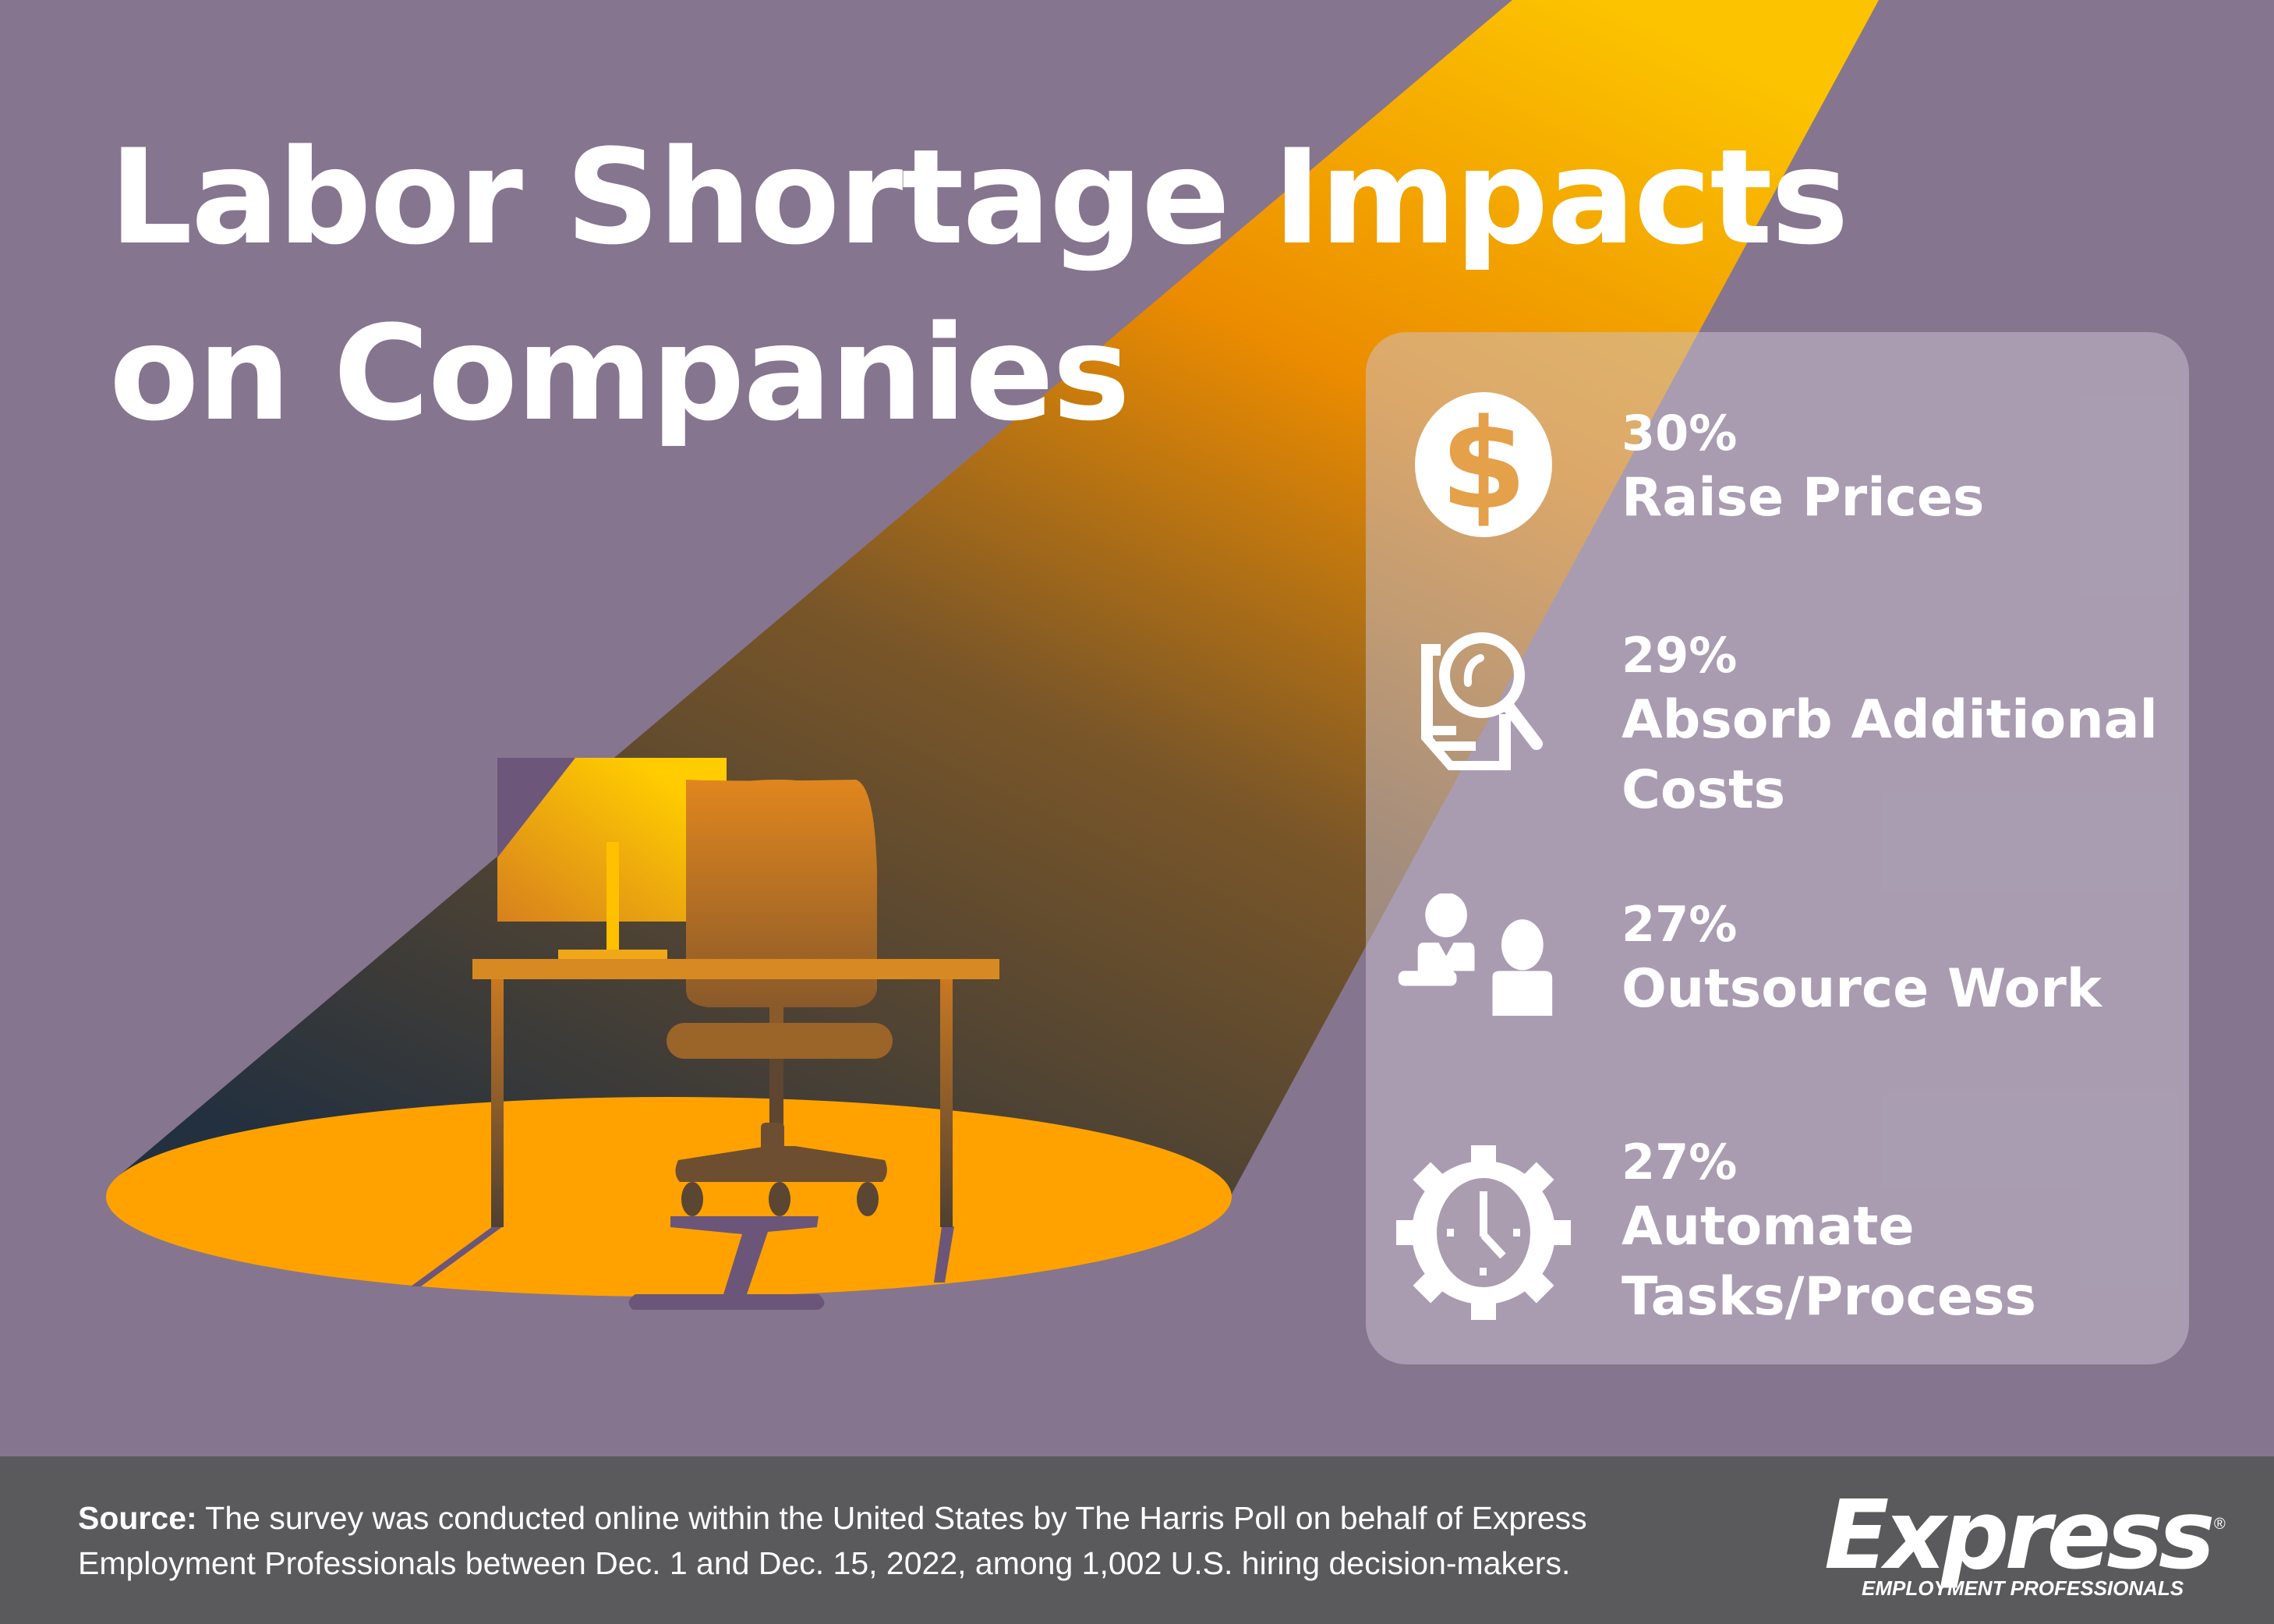 The image size is (2274, 1624). I want to click on title-line-2: on Companies, so click(619, 373).